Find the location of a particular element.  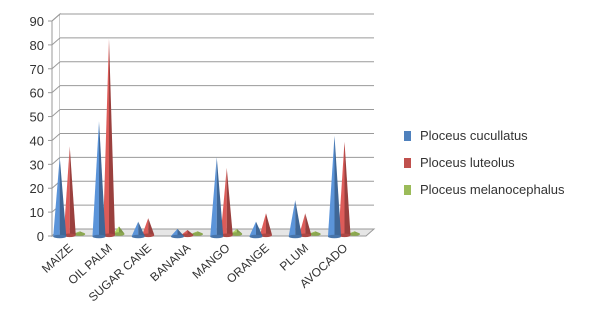

bar-ploceus-cucullatus-oil-palm is located at coordinates (99, 180).